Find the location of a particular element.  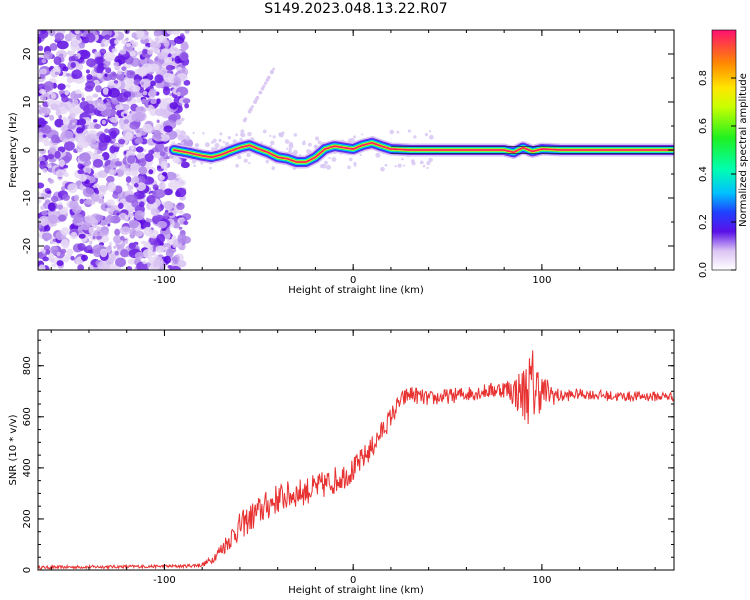

spectrogram-y-tick-label: -10 is located at coordinates (27, 198).